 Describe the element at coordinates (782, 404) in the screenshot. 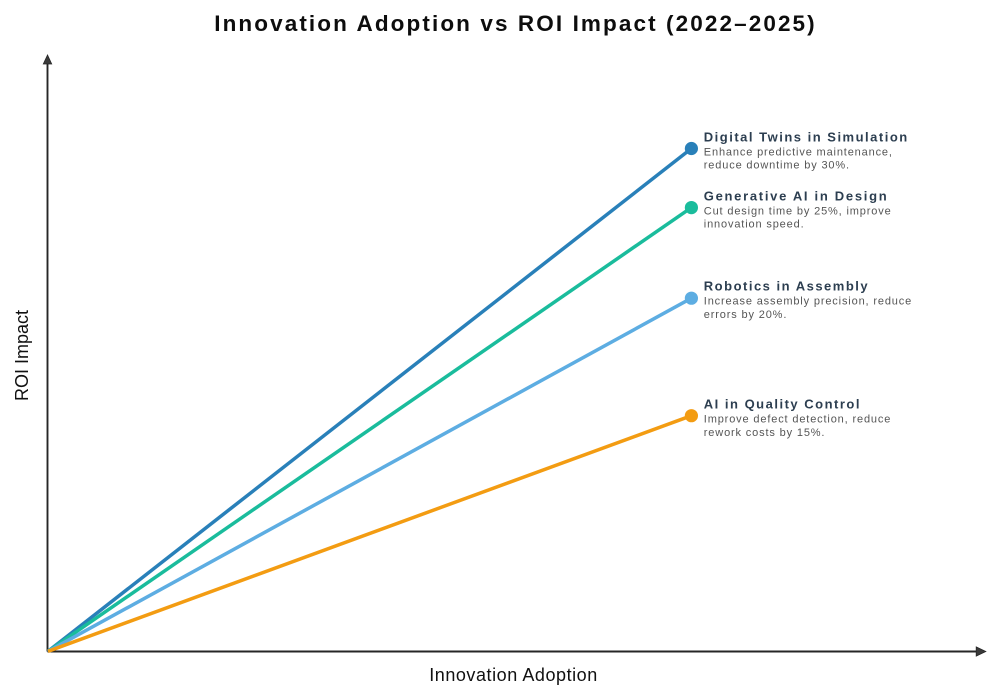

I see `svg-text: AI in Quality Control` at that location.